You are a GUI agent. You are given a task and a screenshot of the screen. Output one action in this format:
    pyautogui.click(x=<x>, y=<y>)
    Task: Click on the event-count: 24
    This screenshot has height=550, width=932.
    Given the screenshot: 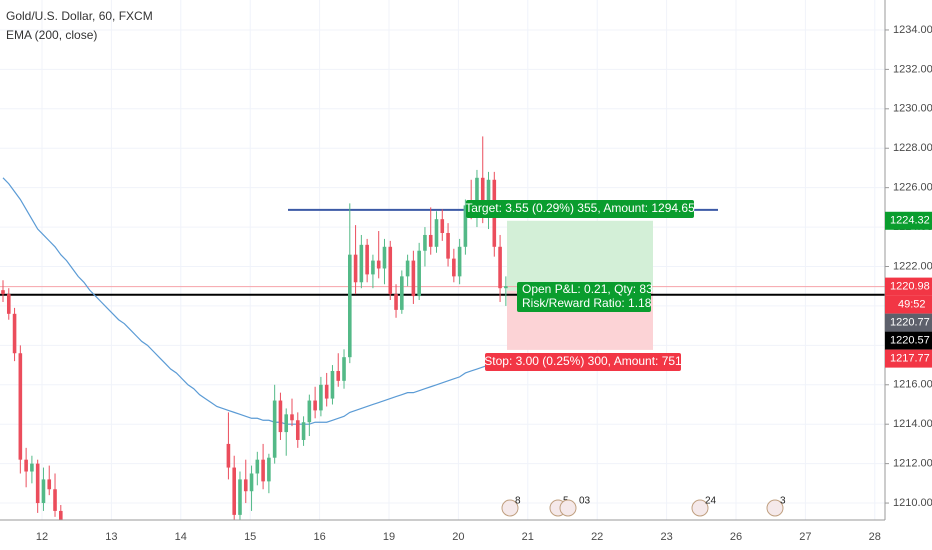 What is the action you would take?
    pyautogui.click(x=711, y=501)
    